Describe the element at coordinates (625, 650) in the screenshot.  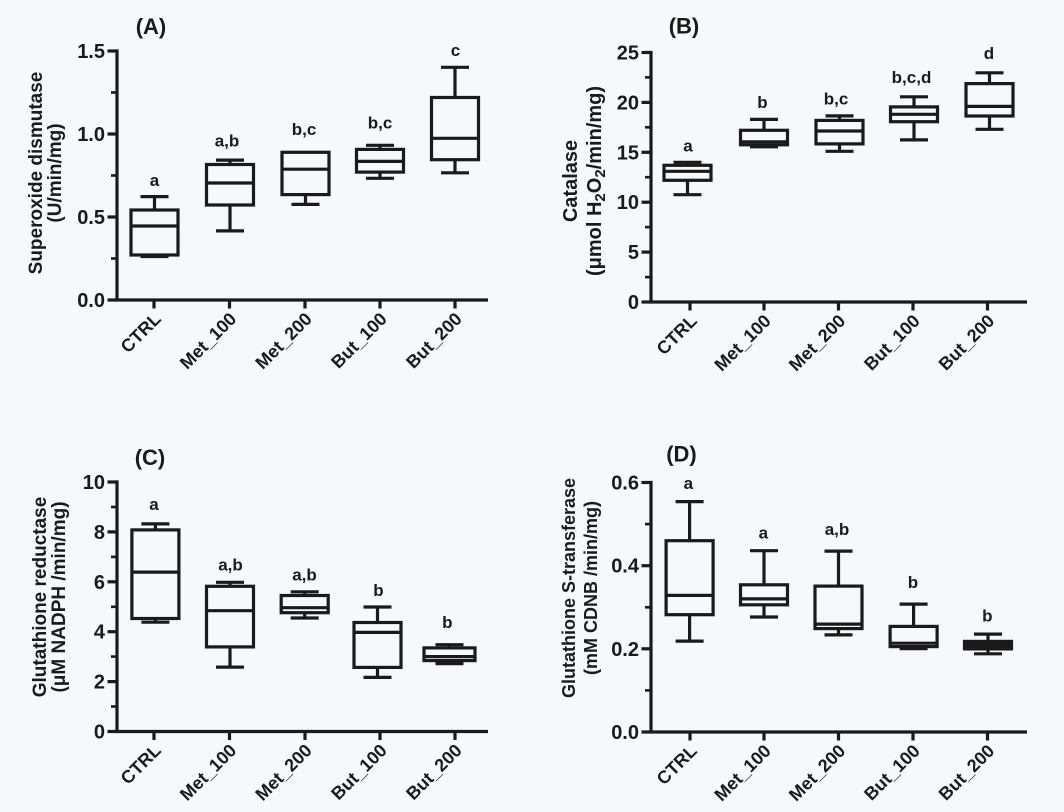
I see `svg-text: 0.2` at that location.